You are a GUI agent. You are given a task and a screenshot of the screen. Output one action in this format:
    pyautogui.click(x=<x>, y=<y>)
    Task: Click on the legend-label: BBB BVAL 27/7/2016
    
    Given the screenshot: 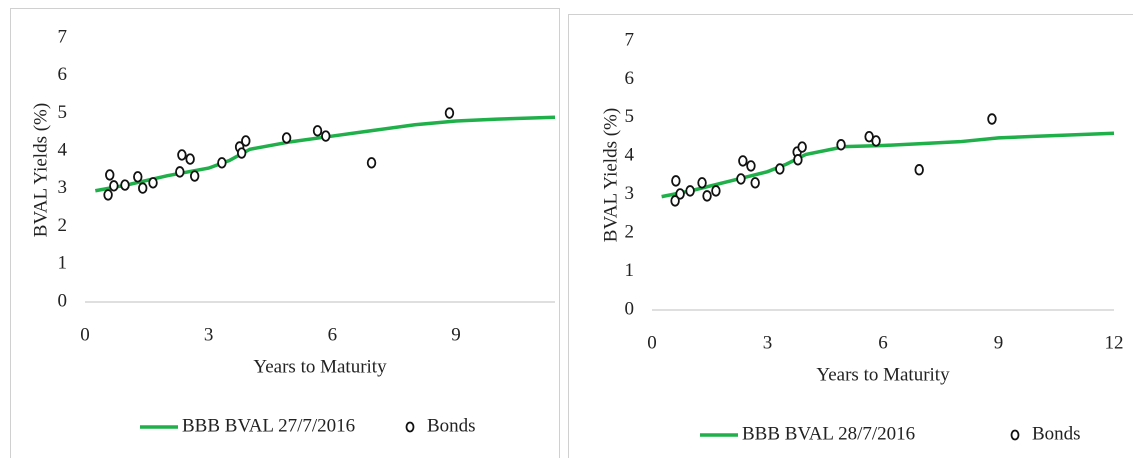 What is the action you would take?
    pyautogui.click(x=268, y=425)
    